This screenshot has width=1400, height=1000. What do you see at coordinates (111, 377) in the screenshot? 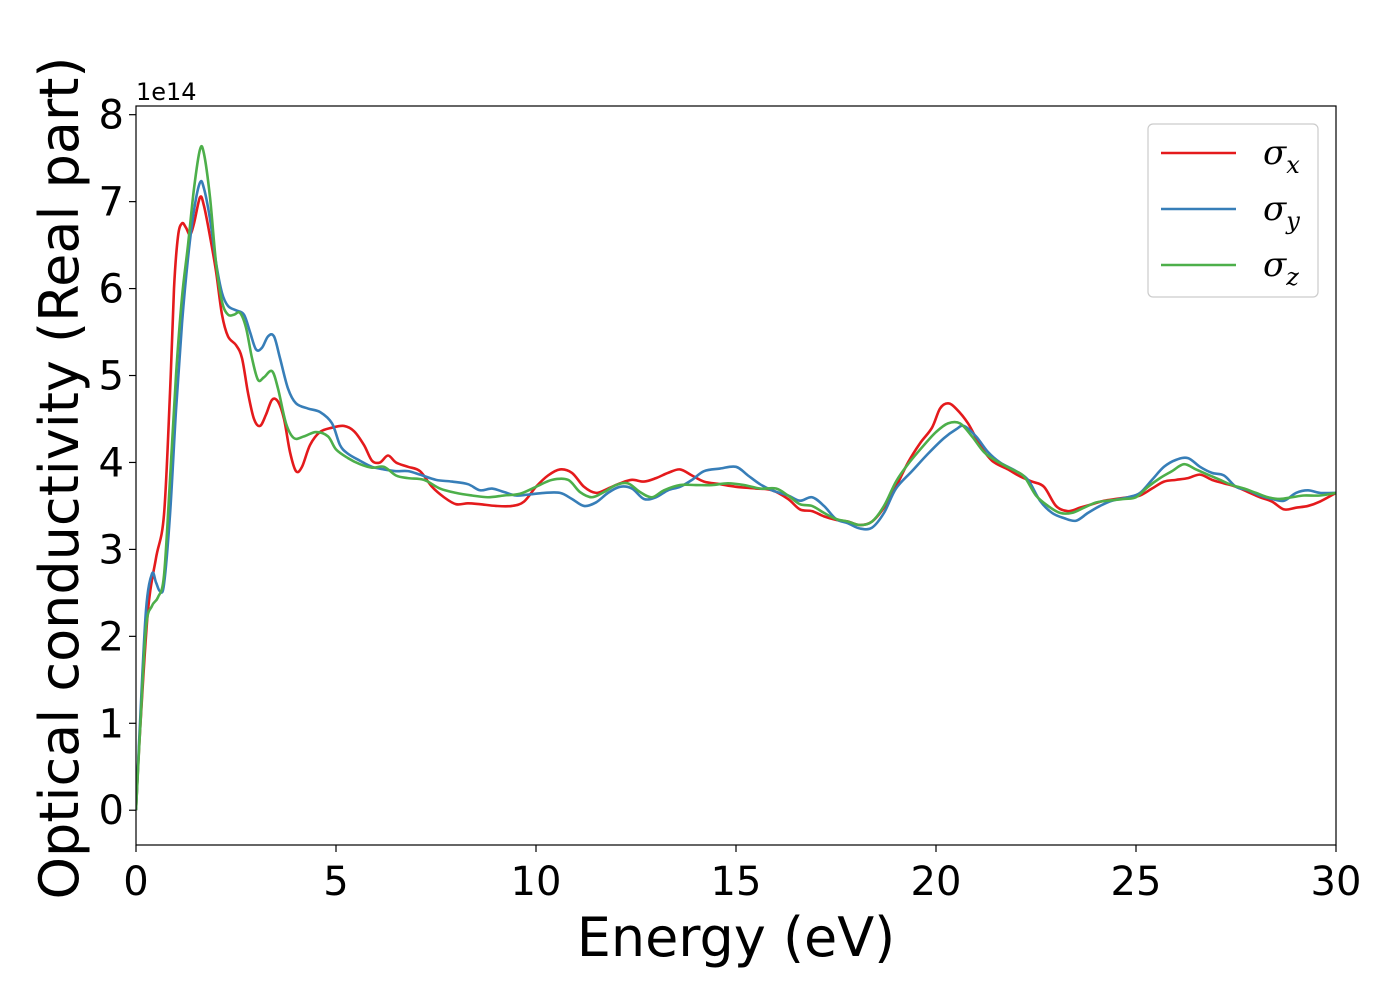
I see `y-tick-label: 5` at bounding box center [111, 377].